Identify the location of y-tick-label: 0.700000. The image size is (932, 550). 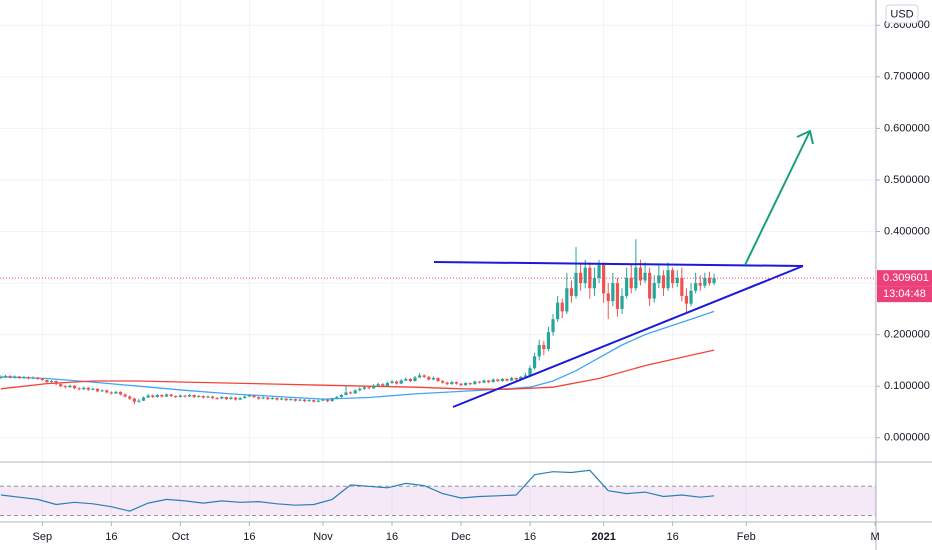
(907, 77).